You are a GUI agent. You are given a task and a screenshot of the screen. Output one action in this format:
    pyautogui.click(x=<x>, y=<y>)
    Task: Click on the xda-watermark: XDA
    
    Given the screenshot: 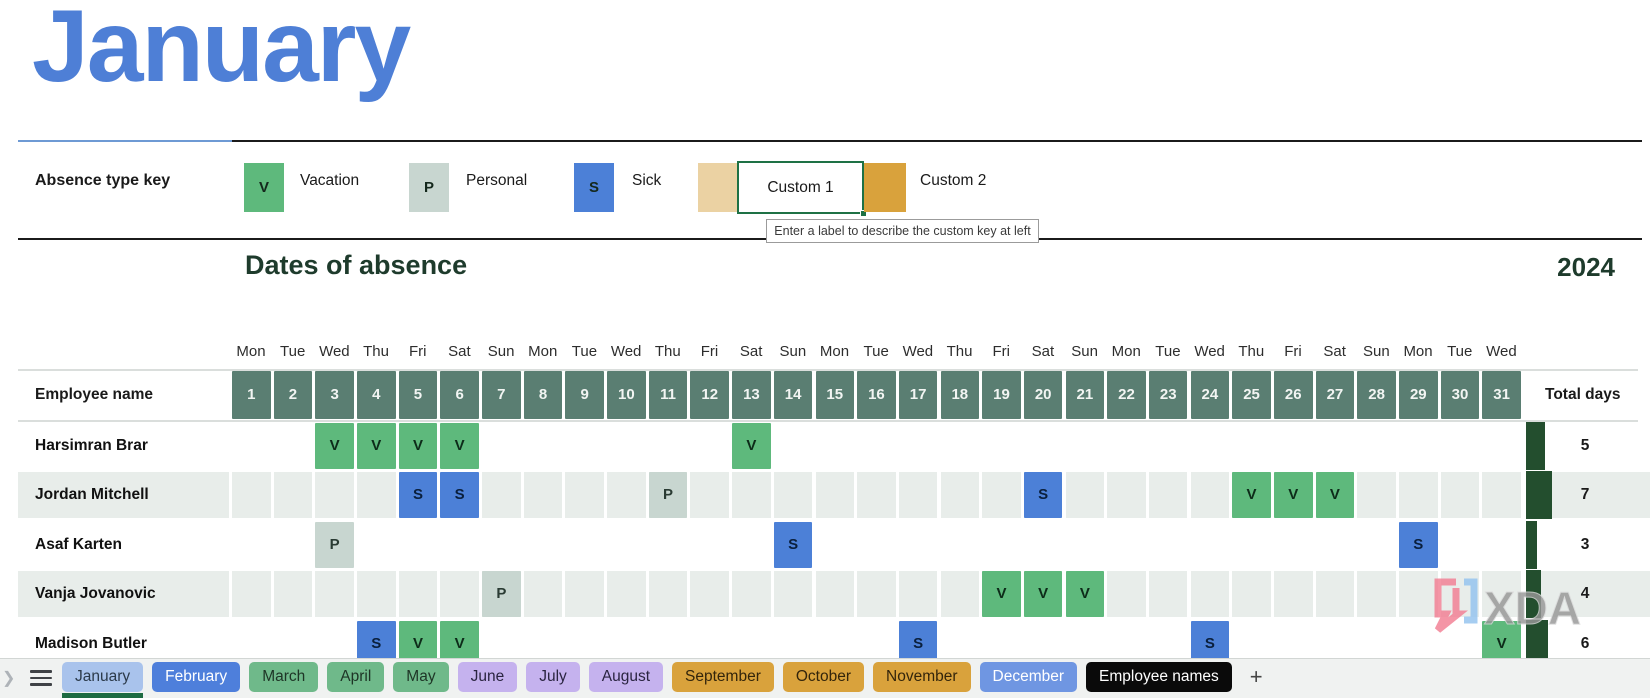 What is the action you would take?
    pyautogui.click(x=1513, y=606)
    